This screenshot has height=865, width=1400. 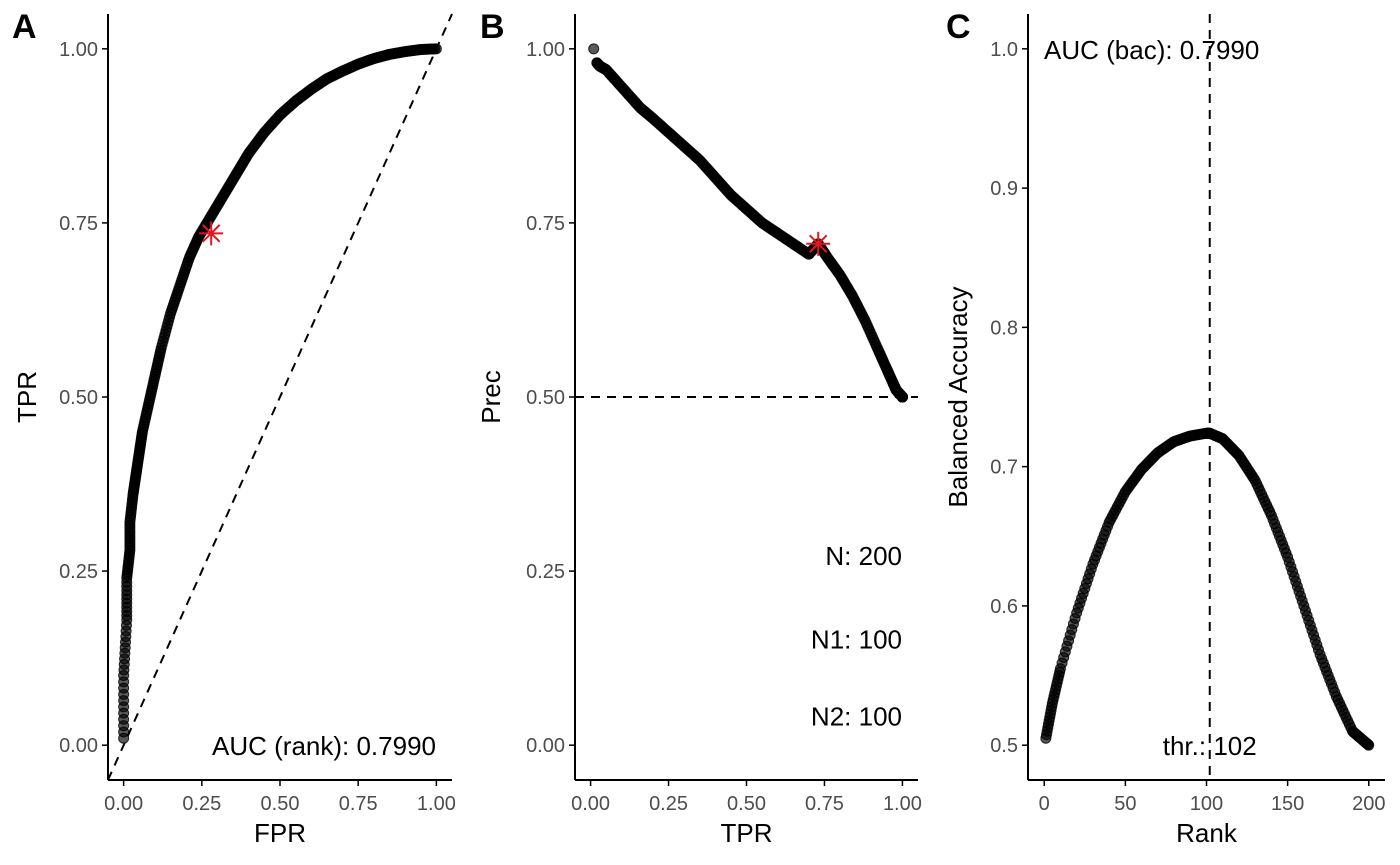 What do you see at coordinates (1287, 804) in the screenshot?
I see `x-tick-label: 150` at bounding box center [1287, 804].